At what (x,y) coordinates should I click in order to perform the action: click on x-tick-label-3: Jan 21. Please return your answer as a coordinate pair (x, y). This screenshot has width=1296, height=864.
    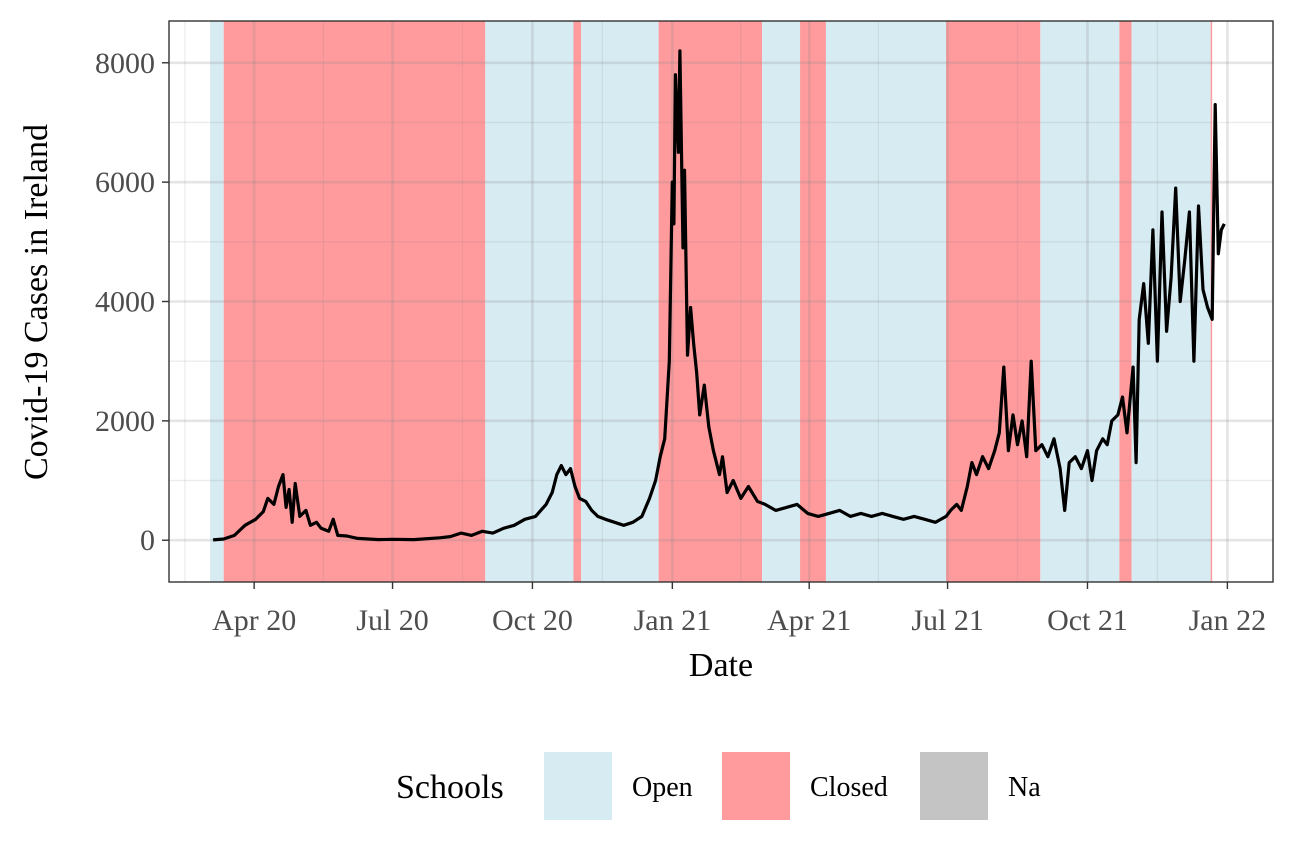
    Looking at the image, I should click on (673, 620).